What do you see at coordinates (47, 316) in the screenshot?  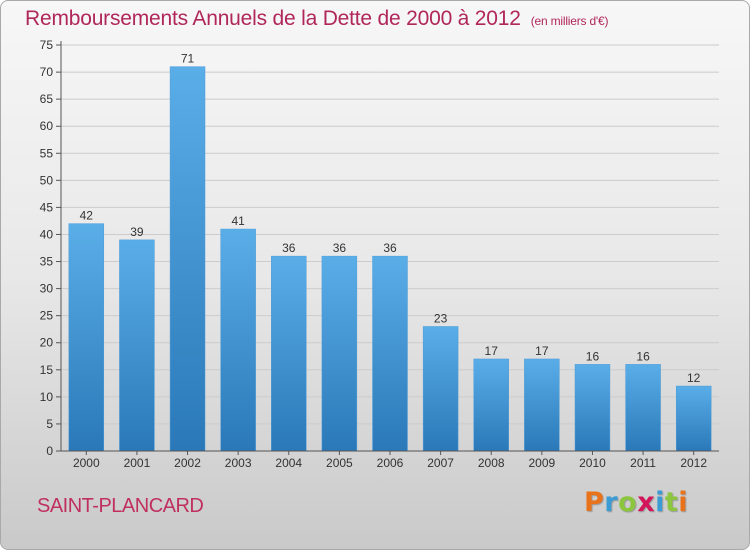 I see `y-tick-label: 25` at bounding box center [47, 316].